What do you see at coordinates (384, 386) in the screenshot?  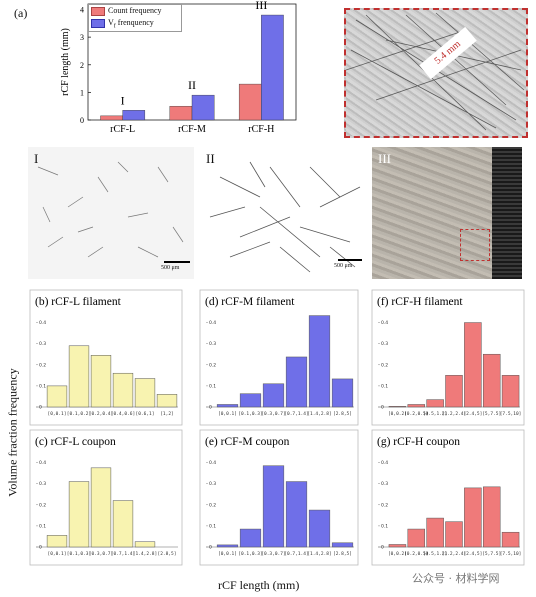 I see `chart-f-ytick-label: 0.1` at bounding box center [384, 386].